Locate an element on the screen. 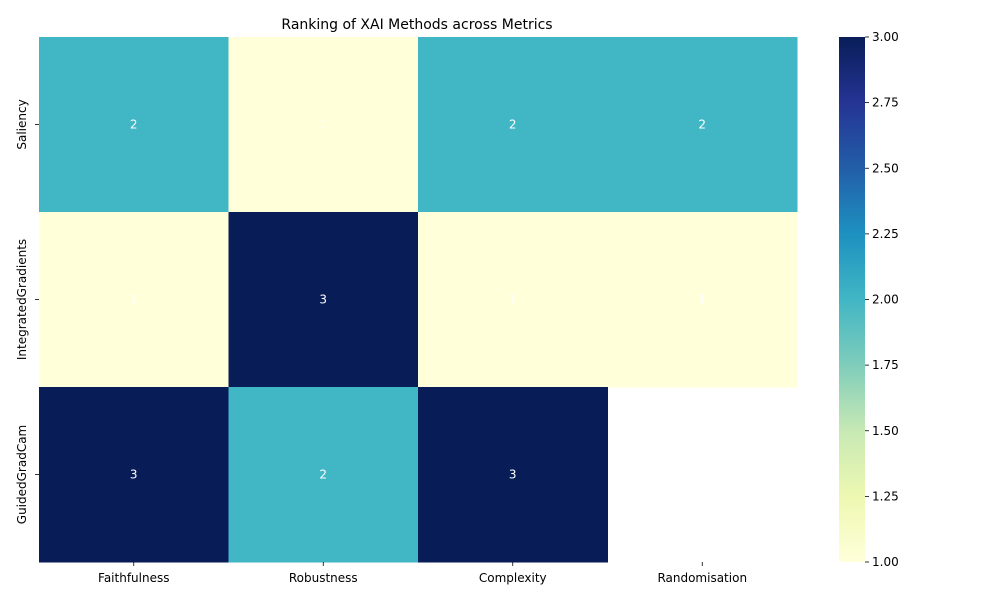 The height and width of the screenshot is (600, 1000). colorbar-tick-label: 1.50 is located at coordinates (885, 431).